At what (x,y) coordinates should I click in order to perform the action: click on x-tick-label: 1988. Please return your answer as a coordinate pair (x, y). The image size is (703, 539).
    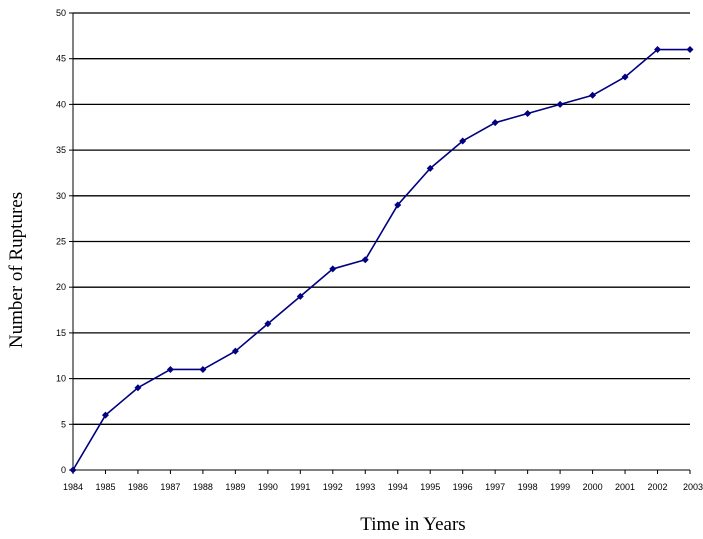
    Looking at the image, I should click on (203, 487).